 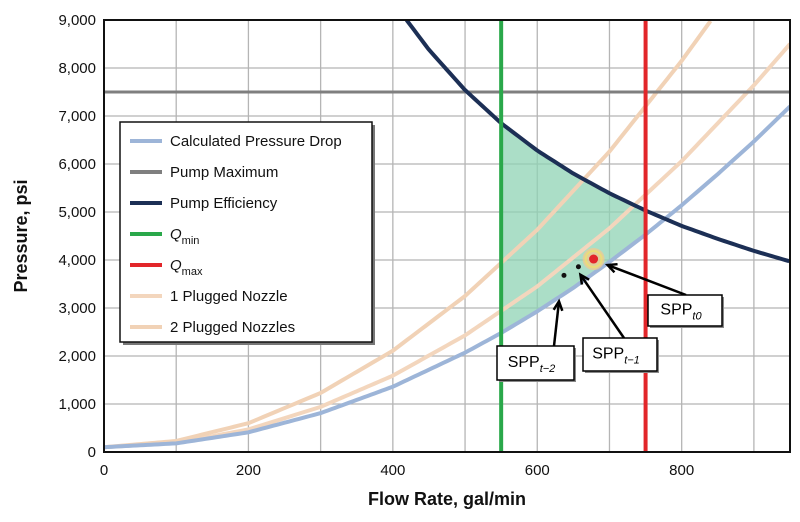 What do you see at coordinates (77, 164) in the screenshot?
I see `y-tick-label: 6,000` at bounding box center [77, 164].